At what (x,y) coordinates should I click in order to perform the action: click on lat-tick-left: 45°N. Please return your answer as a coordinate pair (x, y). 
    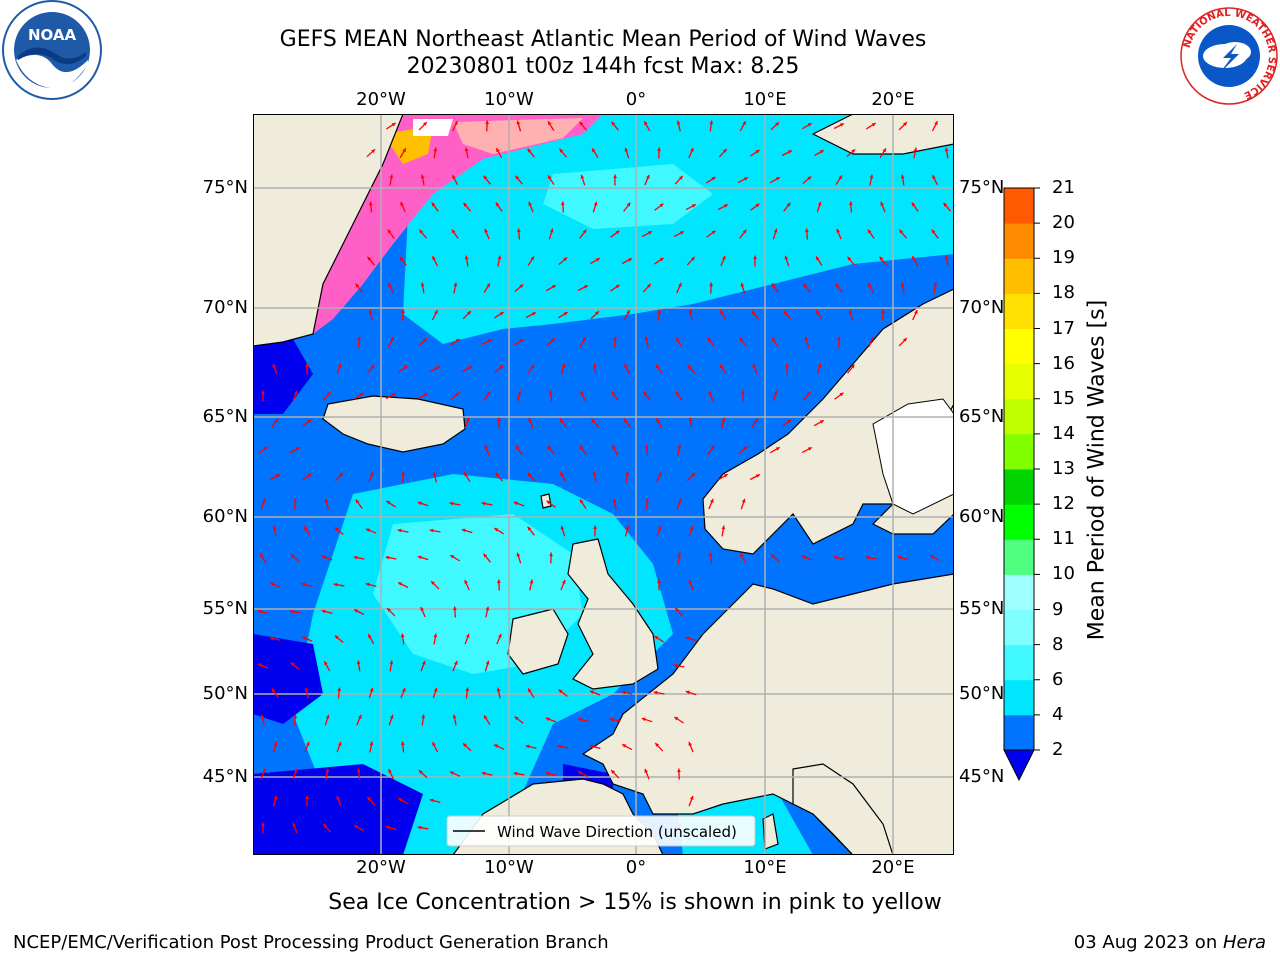
    Looking at the image, I should click on (225, 776).